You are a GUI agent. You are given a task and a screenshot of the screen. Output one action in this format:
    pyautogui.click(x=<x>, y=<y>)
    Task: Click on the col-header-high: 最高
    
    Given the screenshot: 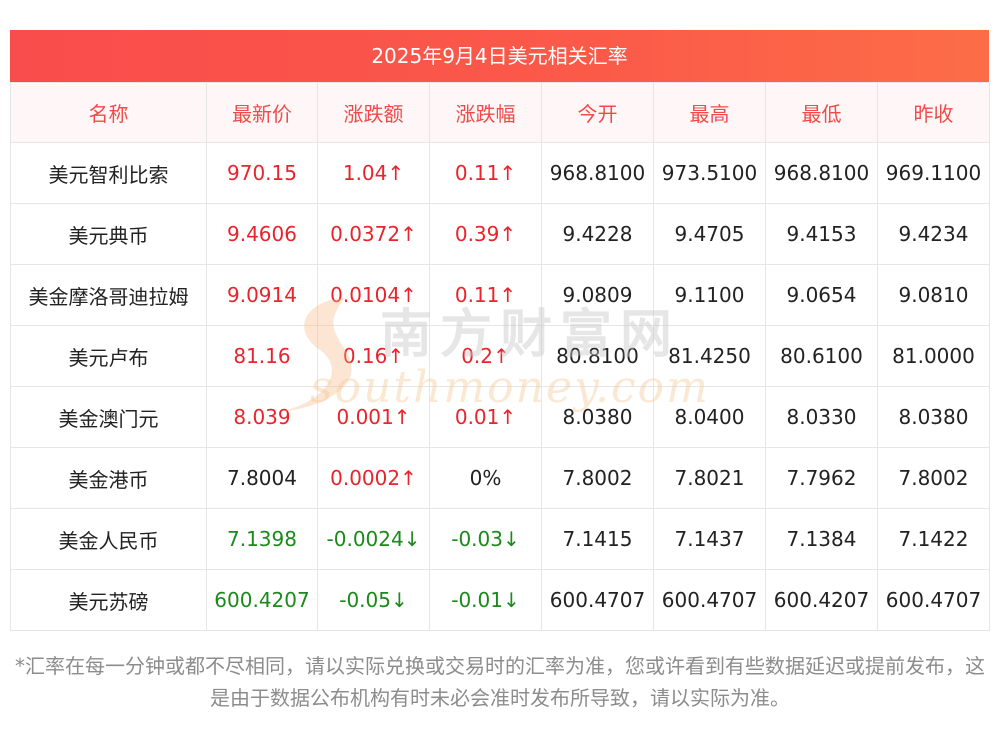 What is the action you would take?
    pyautogui.click(x=709, y=112)
    